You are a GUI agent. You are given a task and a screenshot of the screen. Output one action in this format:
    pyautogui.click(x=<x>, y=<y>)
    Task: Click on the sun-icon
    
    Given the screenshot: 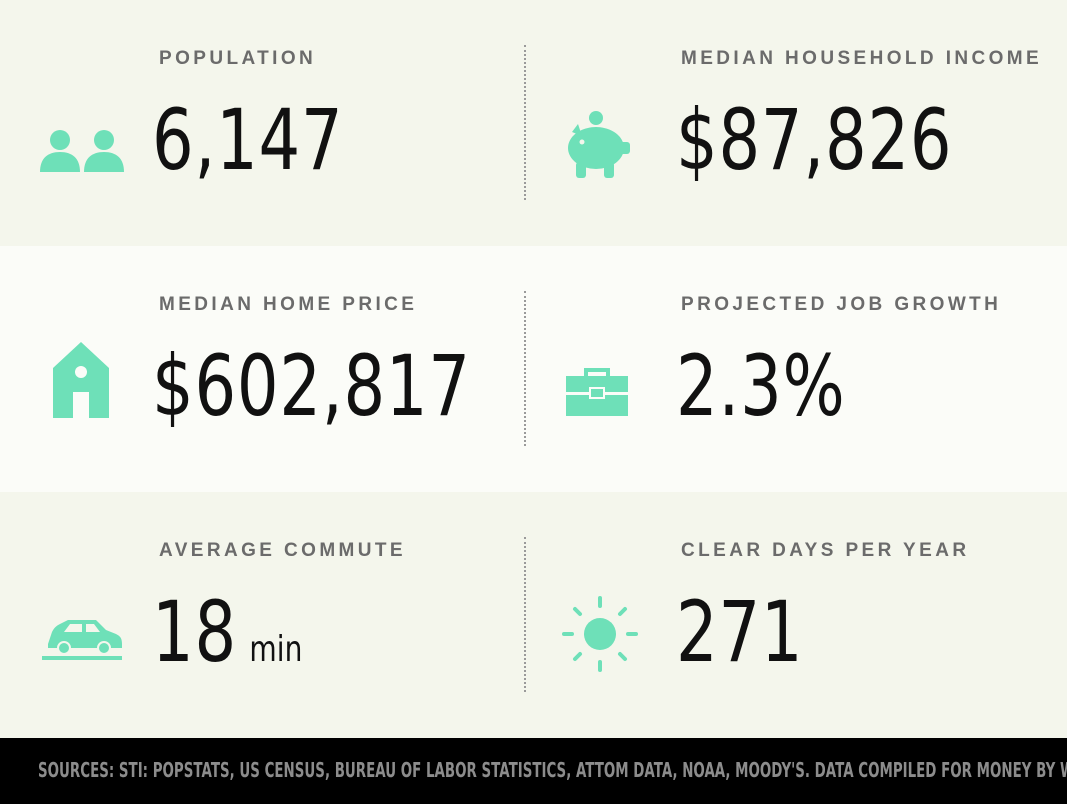 What is the action you would take?
    pyautogui.click(x=600, y=634)
    